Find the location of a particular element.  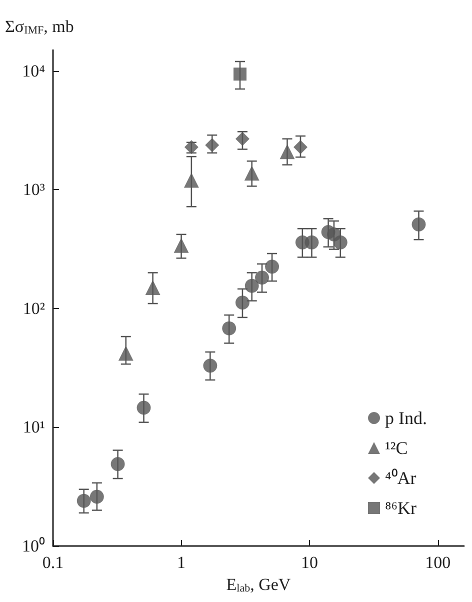

x-tick-label: 0.1 is located at coordinates (53, 562).